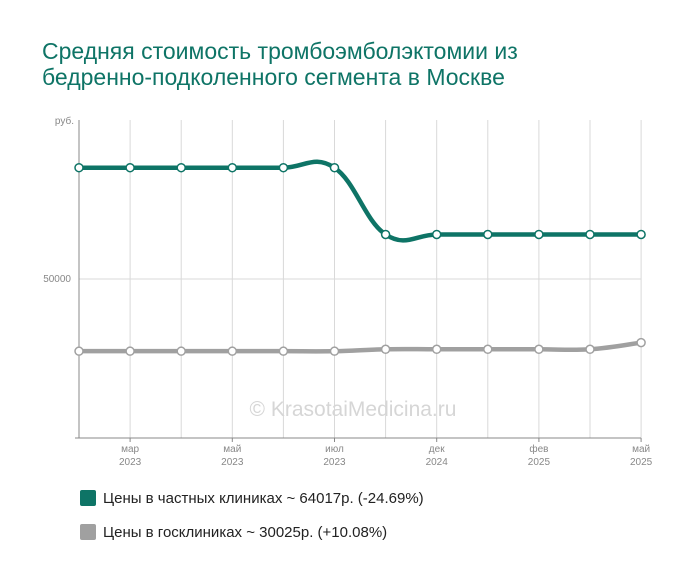  Describe the element at coordinates (538, 449) in the screenshot. I see `x-tick-label-month: фев` at that location.